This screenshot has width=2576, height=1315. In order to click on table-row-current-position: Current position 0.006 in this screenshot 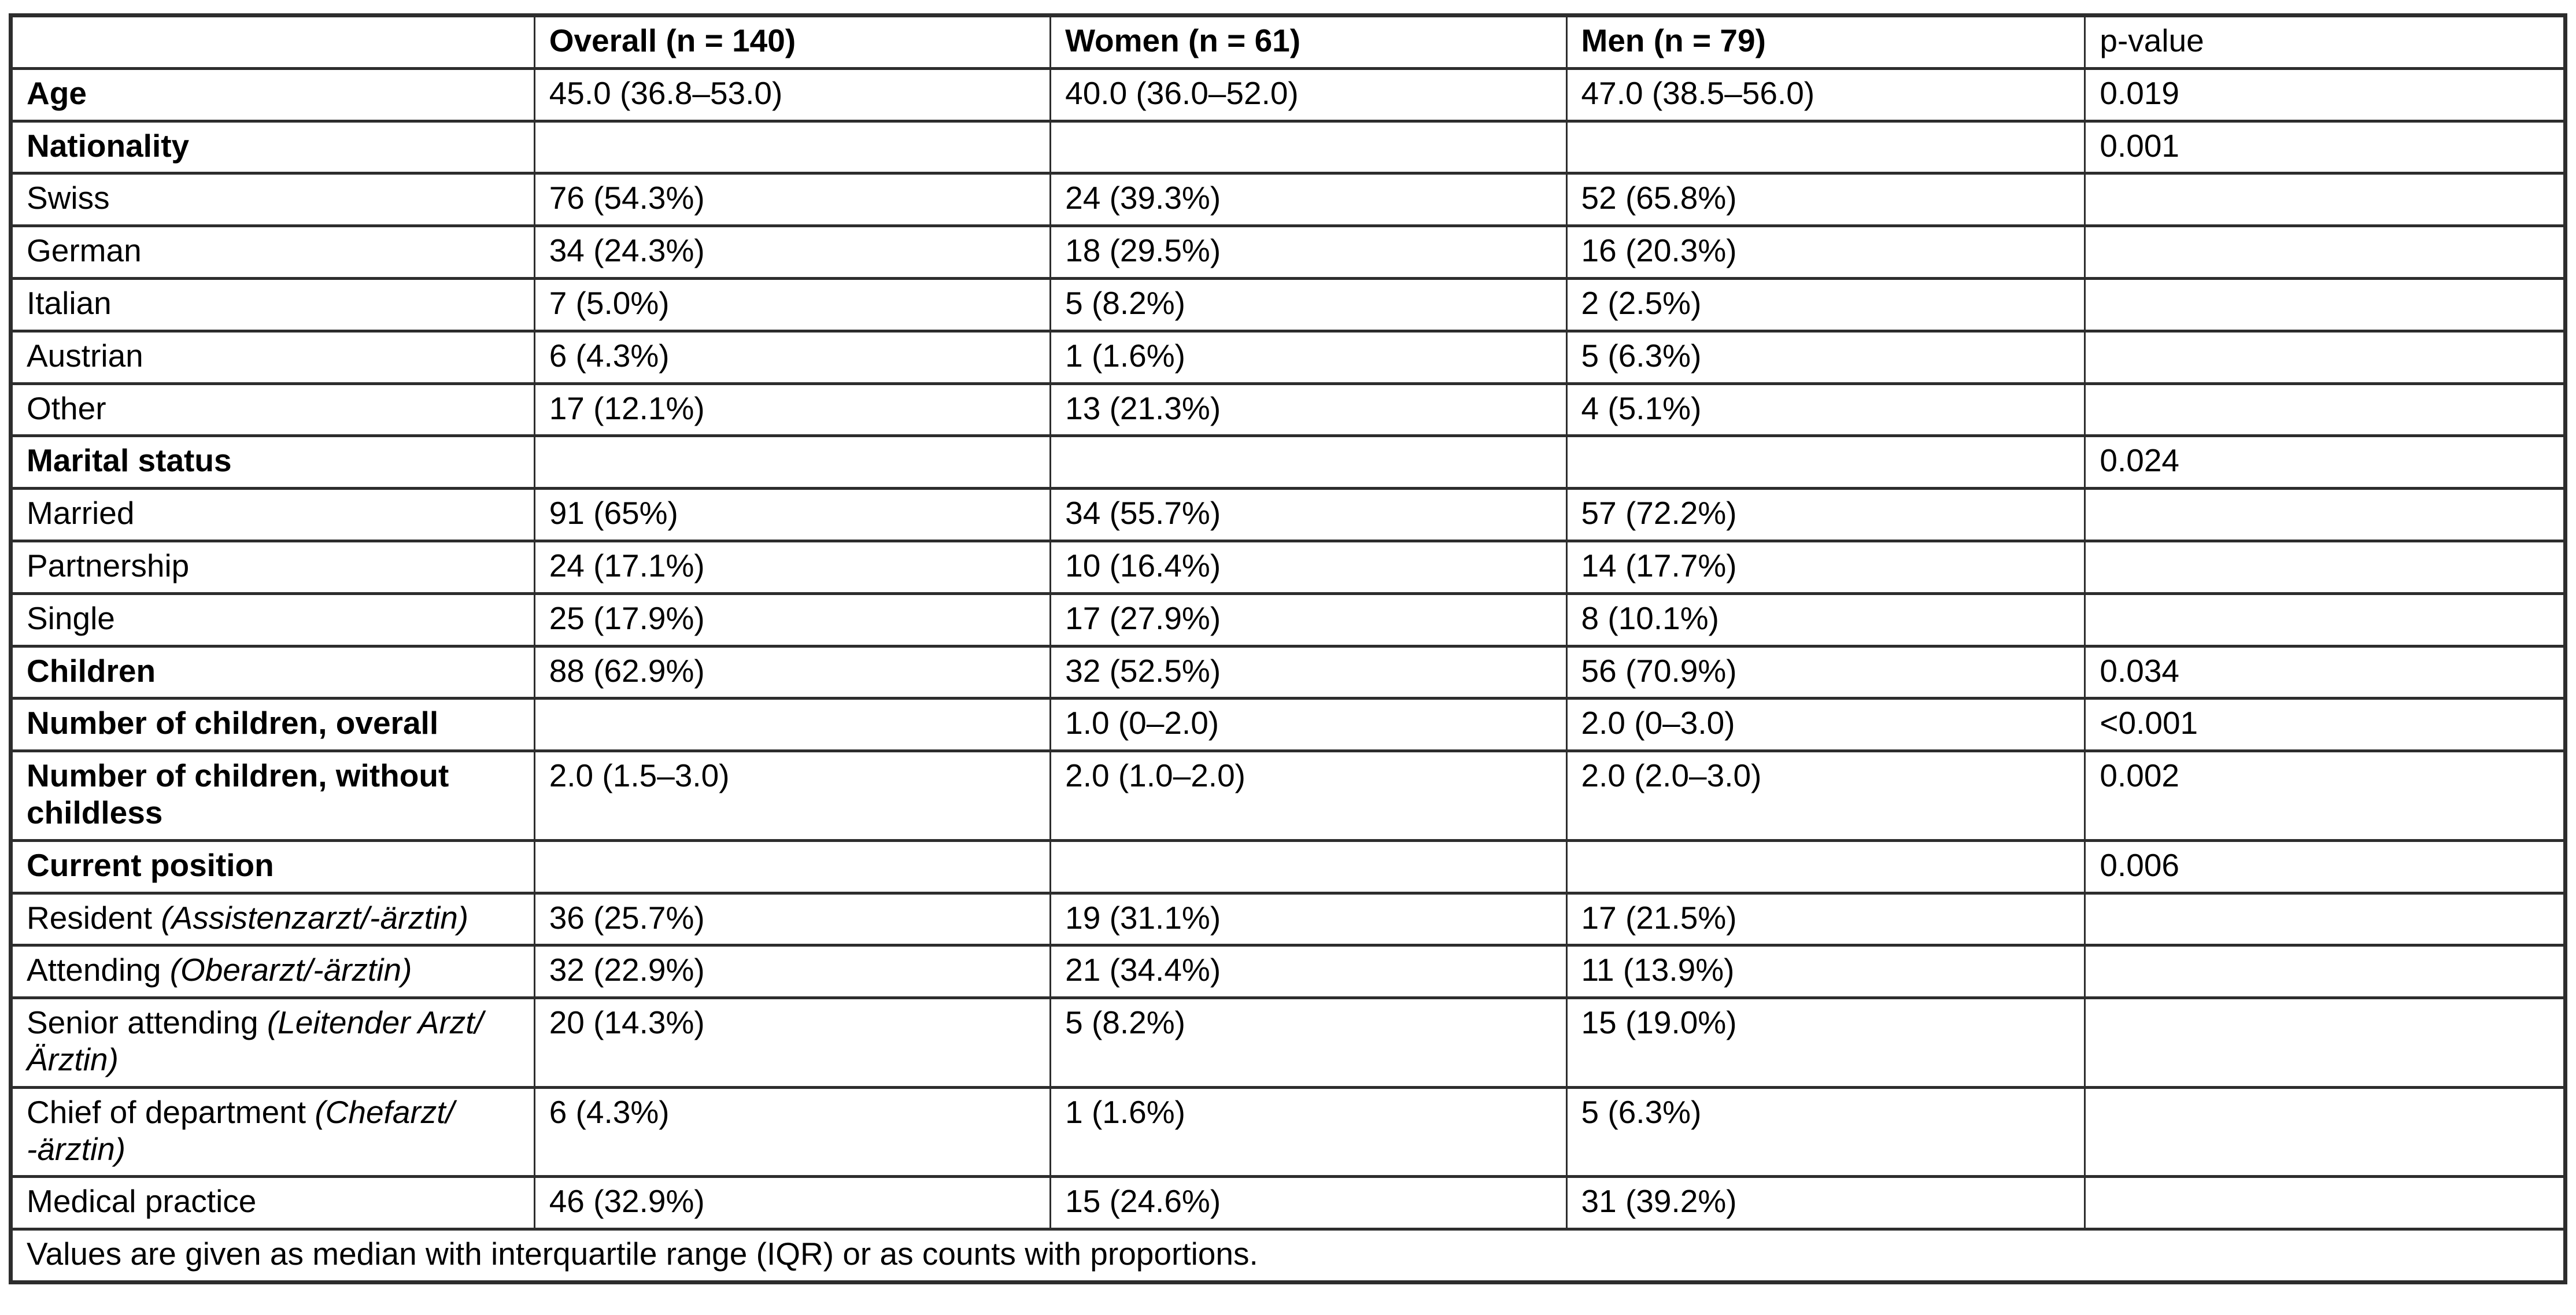, I will do `click(1288, 867)`.